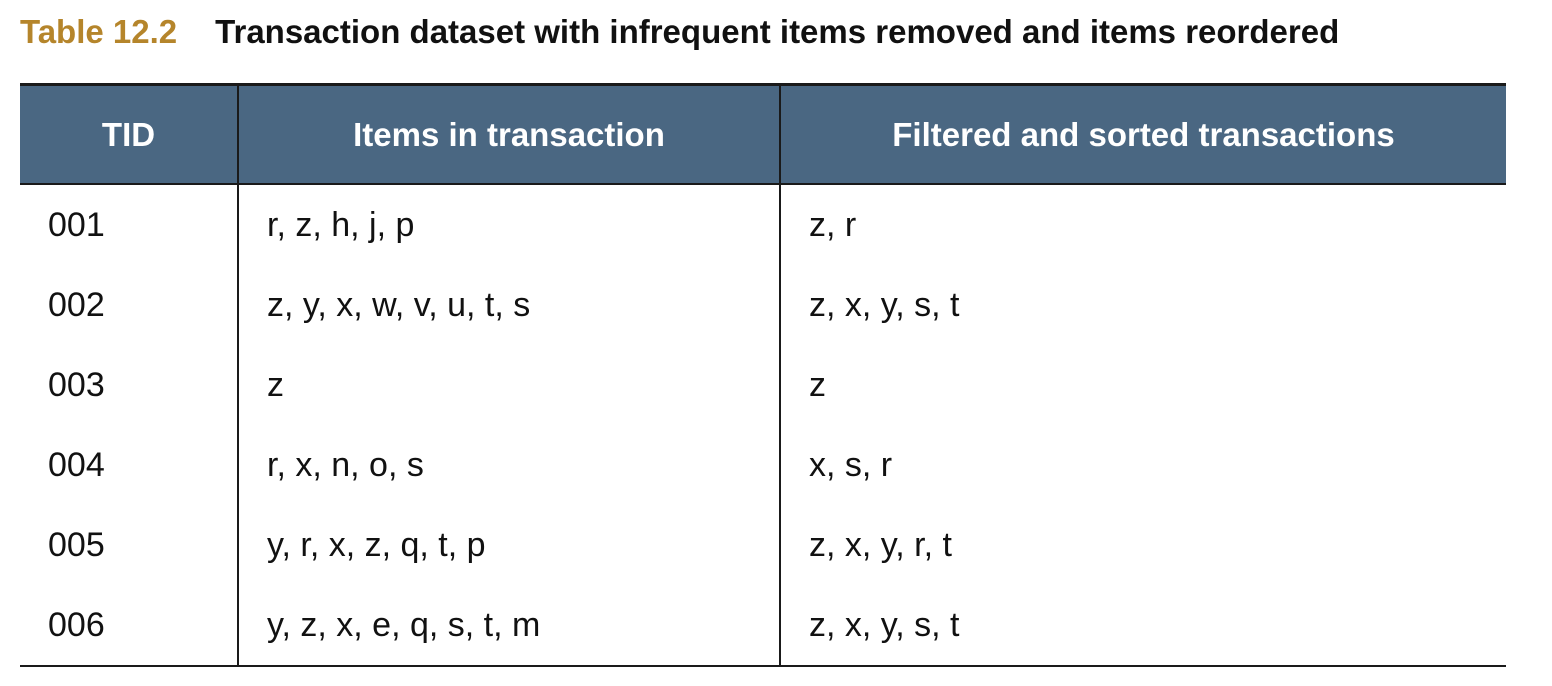  What do you see at coordinates (76, 544) in the screenshot?
I see `cell-tid: 005` at bounding box center [76, 544].